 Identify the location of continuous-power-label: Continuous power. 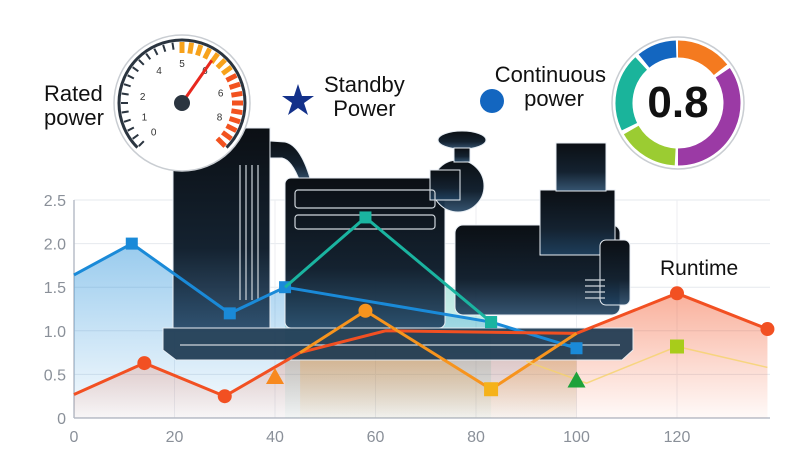
(548, 87).